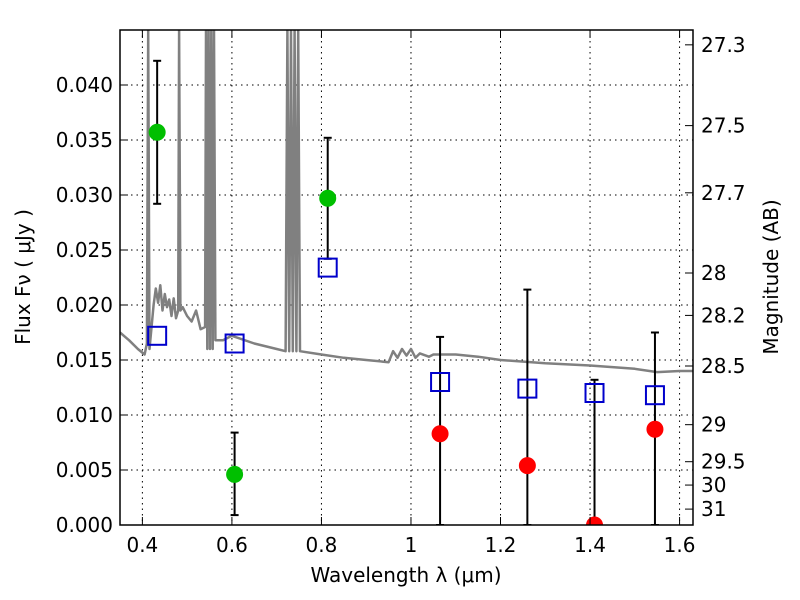 The height and width of the screenshot is (600, 800). I want to click on y-tick-label: 0.010, so click(84, 415).